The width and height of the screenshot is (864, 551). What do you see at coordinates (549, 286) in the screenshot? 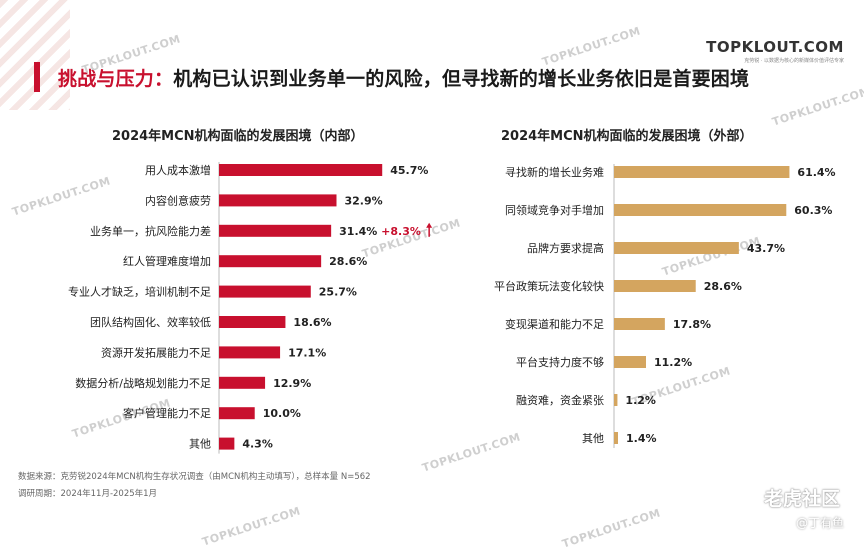
I see `category-label: 平台政策玩法变化较快` at bounding box center [549, 286].